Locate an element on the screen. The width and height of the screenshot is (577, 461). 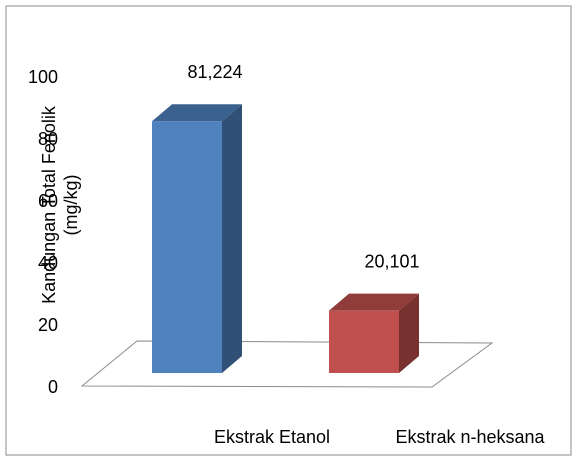
y-axis-title-line: Kandungan Total Fenolik is located at coordinates (49, 204).